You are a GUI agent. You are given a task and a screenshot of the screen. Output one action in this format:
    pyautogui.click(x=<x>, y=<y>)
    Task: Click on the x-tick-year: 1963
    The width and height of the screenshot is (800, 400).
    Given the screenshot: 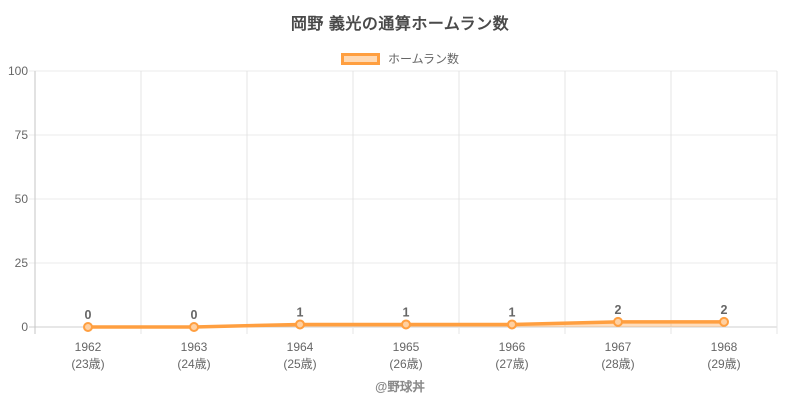 What is the action you would take?
    pyautogui.click(x=194, y=347)
    